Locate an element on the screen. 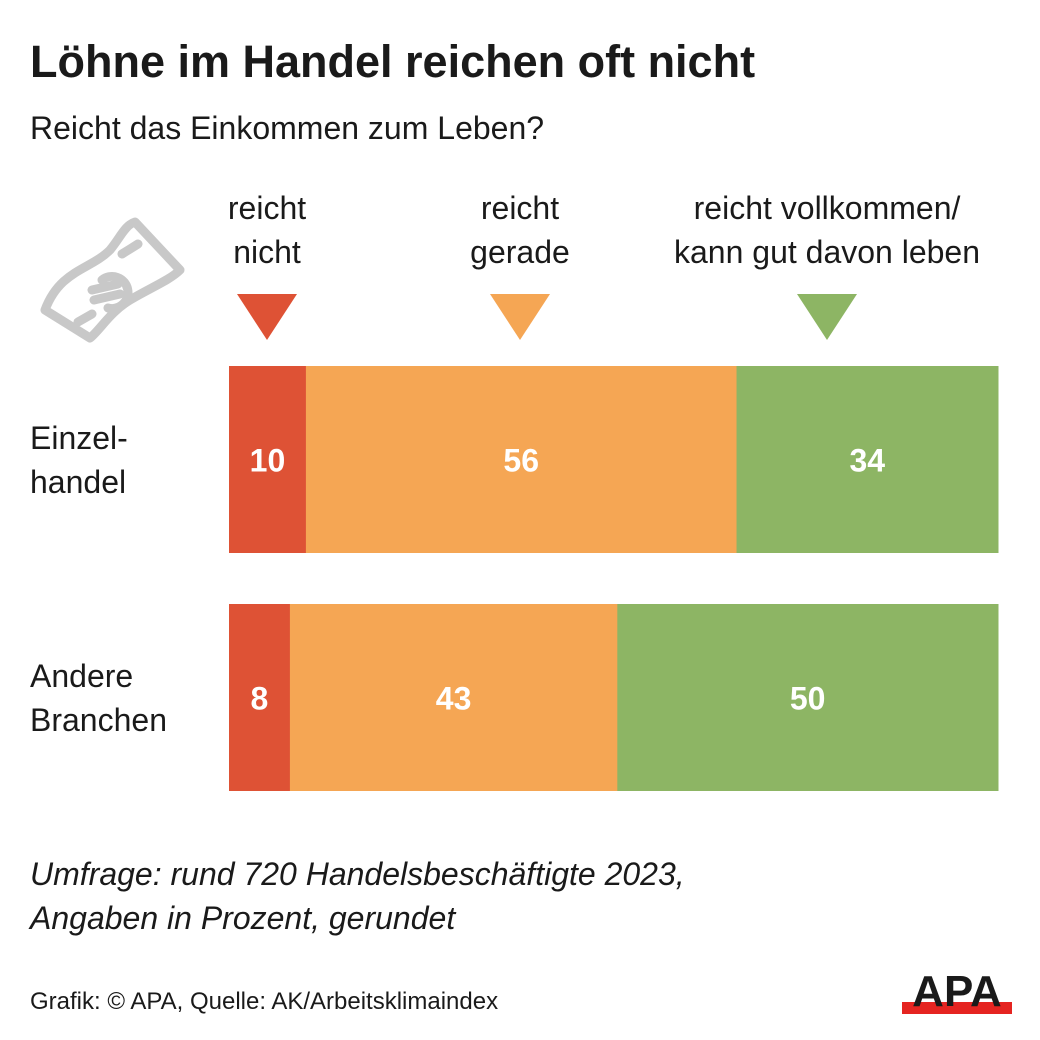 The image size is (1040, 1040). legend-label: reicht gerade is located at coordinates (520, 230).